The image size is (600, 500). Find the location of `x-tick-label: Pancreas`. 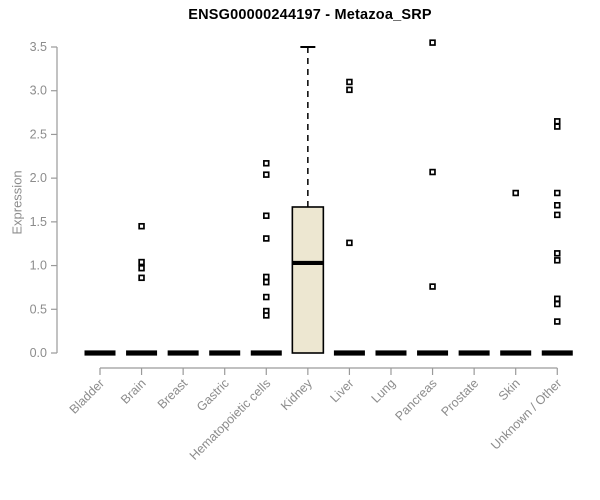

x-tick-label: Pancreas is located at coordinates (415, 399).